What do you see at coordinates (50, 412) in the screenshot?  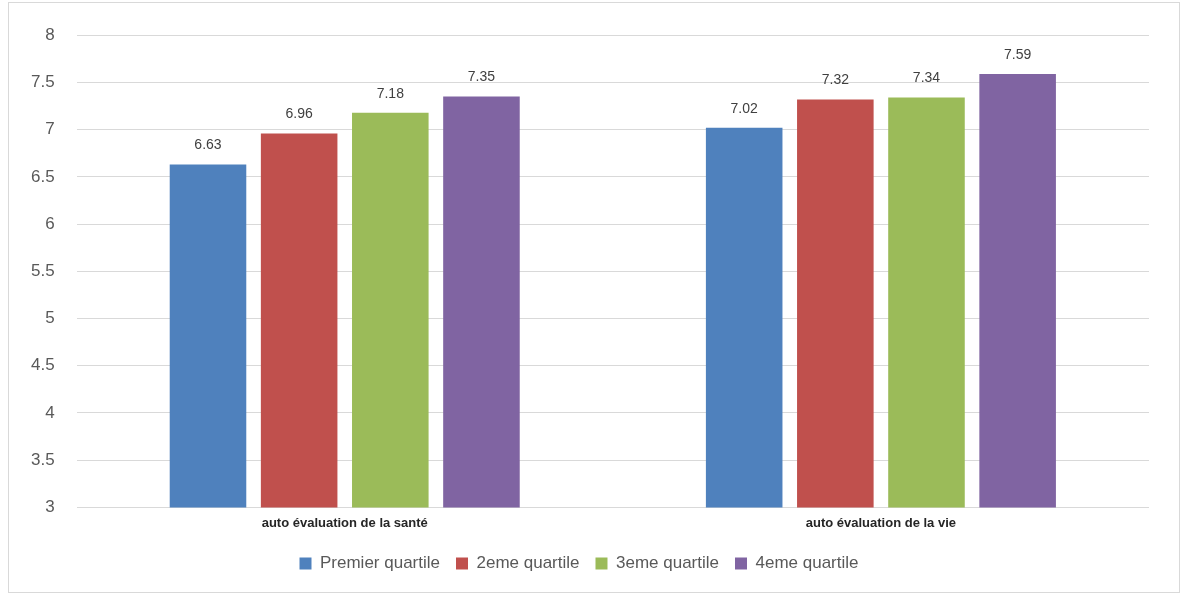 I see `y-tick-label: 4` at bounding box center [50, 412].